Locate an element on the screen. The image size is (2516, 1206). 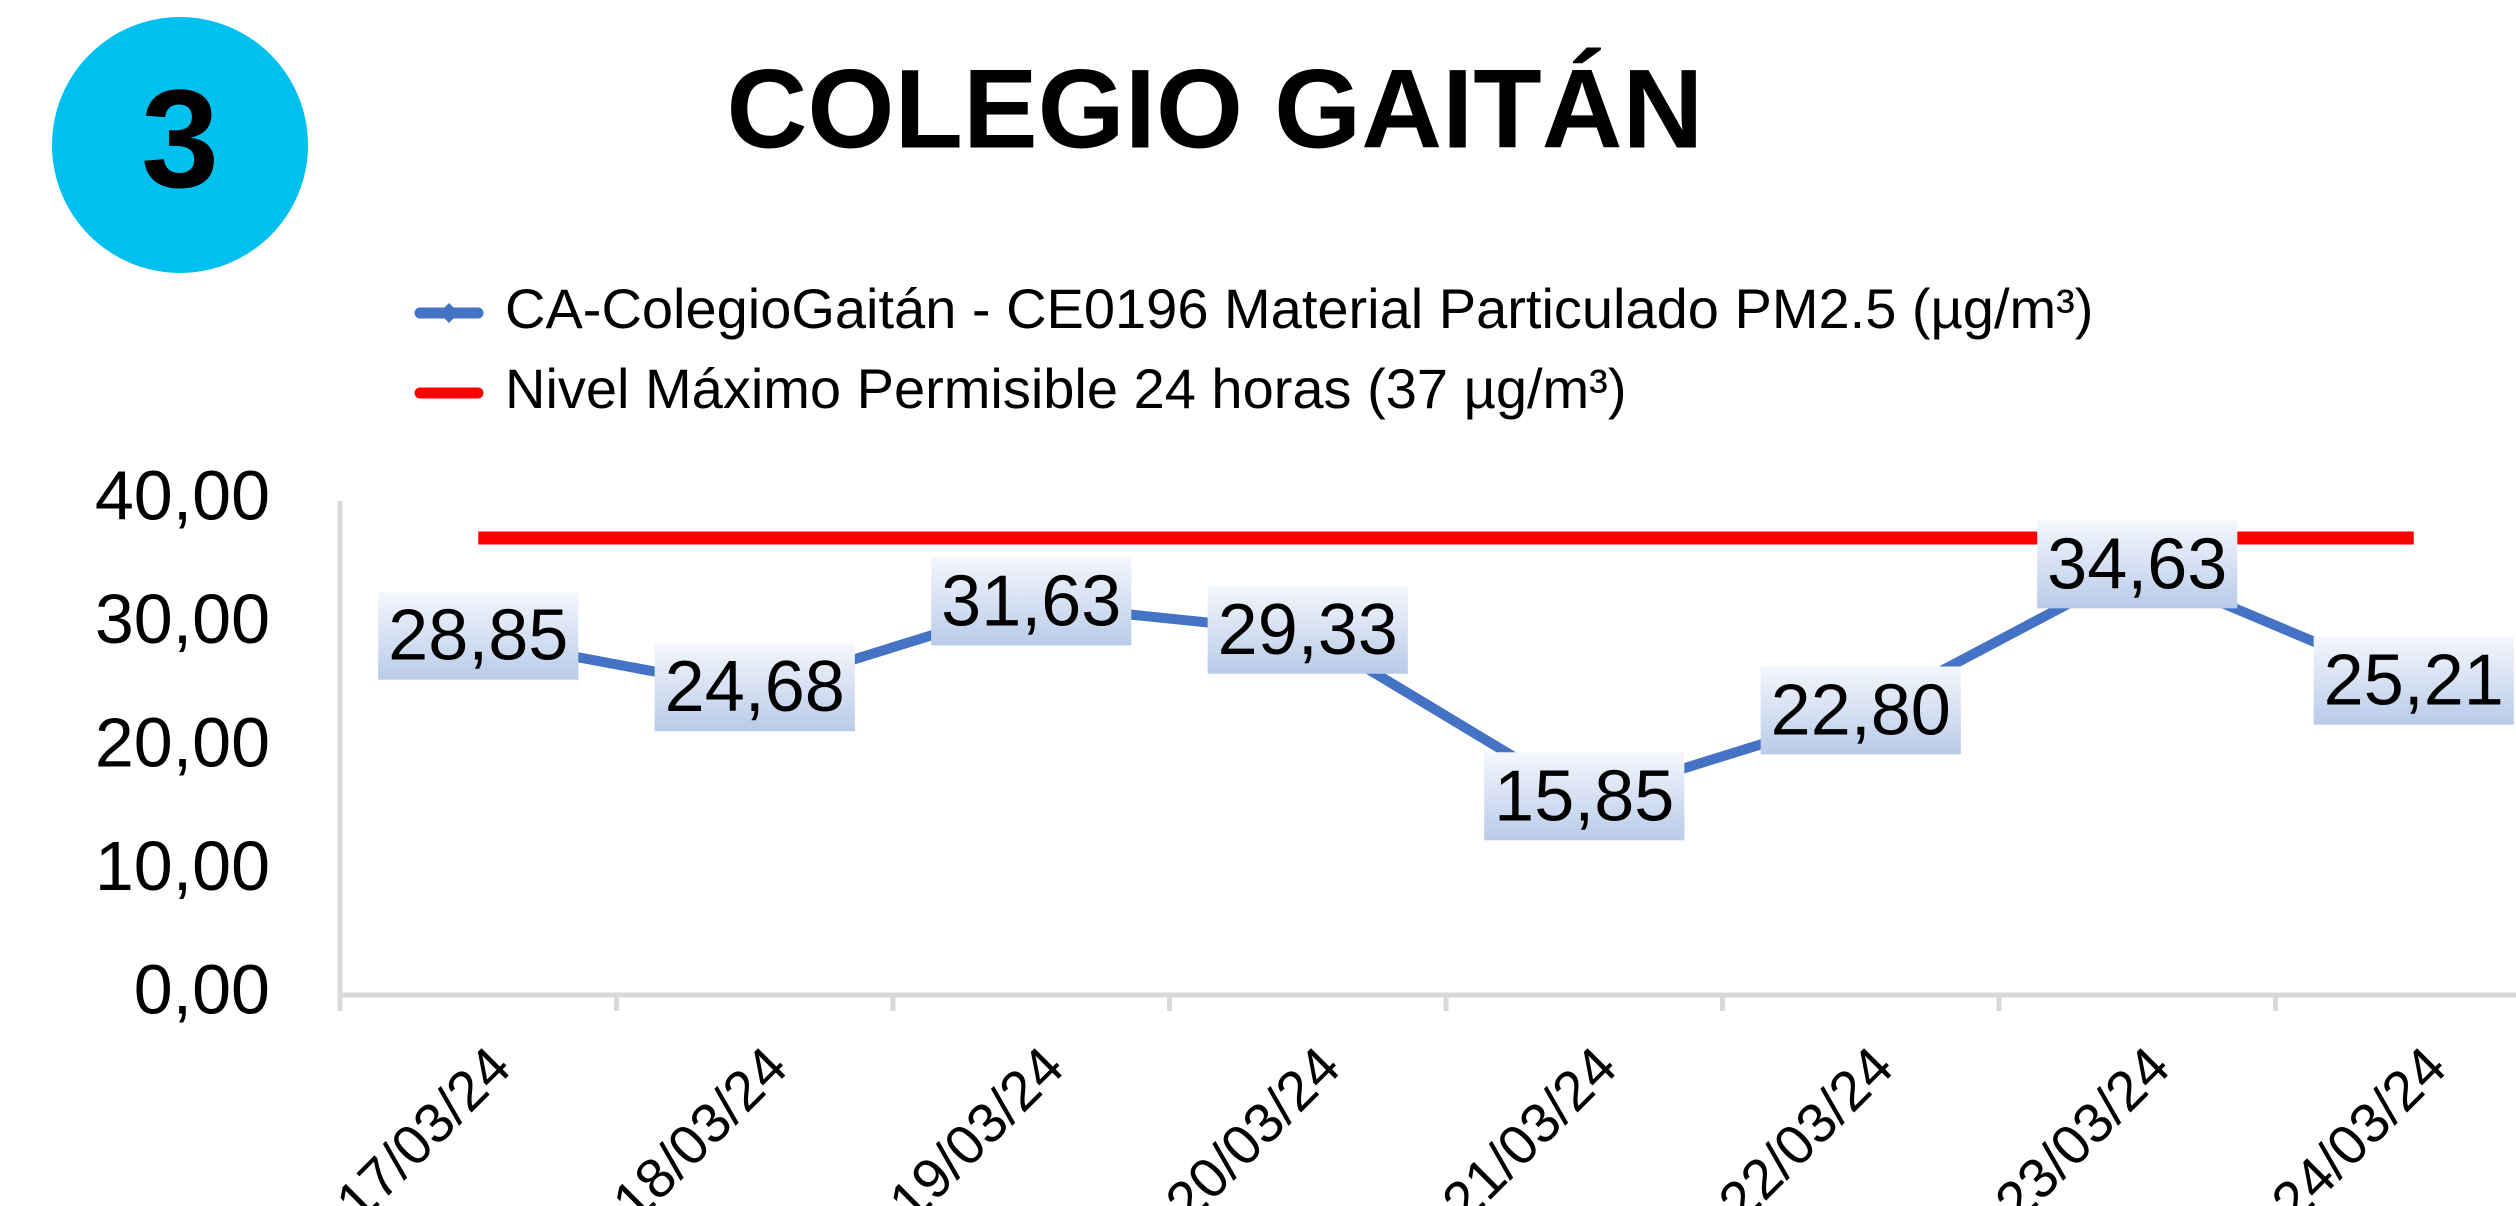
data-label: 28,85 is located at coordinates (478, 636).